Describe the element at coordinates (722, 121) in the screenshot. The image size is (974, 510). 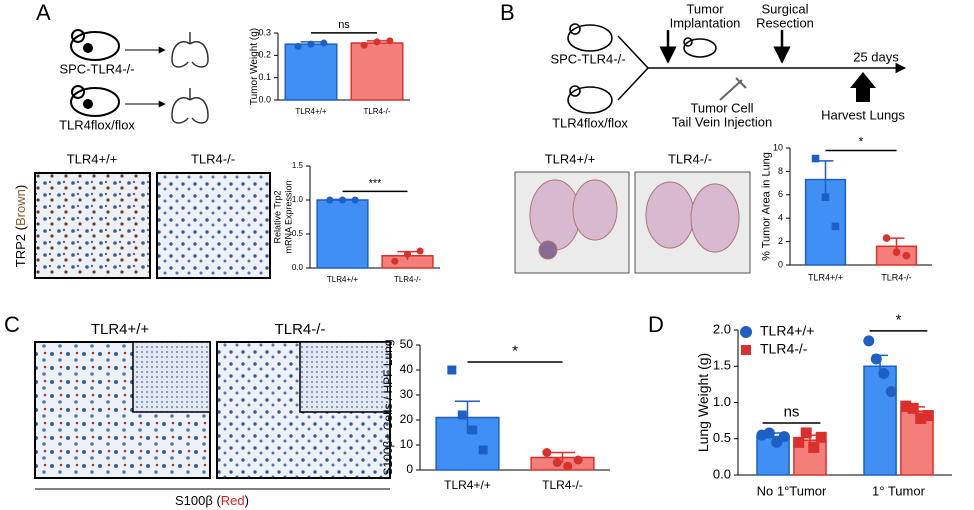
I see `timeline-label: Tail Vein Injection` at that location.